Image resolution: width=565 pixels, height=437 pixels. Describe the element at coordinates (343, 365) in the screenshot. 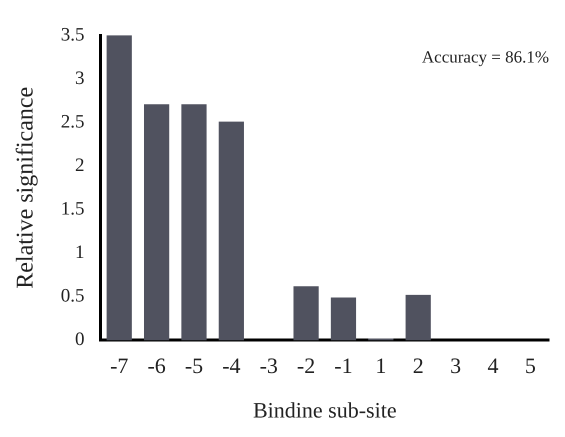

I see `x-tick-label: -1` at that location.